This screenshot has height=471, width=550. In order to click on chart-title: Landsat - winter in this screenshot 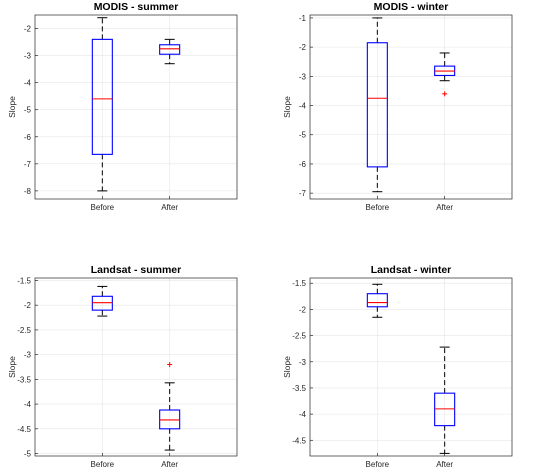, I will do `click(411, 270)`.